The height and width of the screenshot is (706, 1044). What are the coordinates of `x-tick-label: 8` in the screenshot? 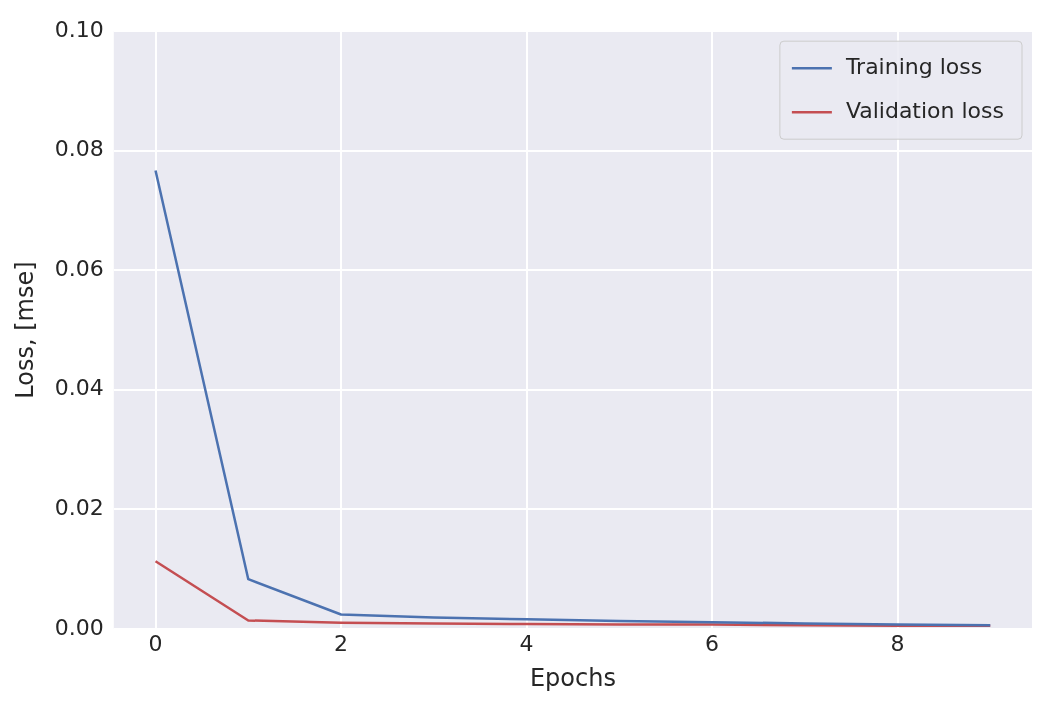 It's located at (897, 643).